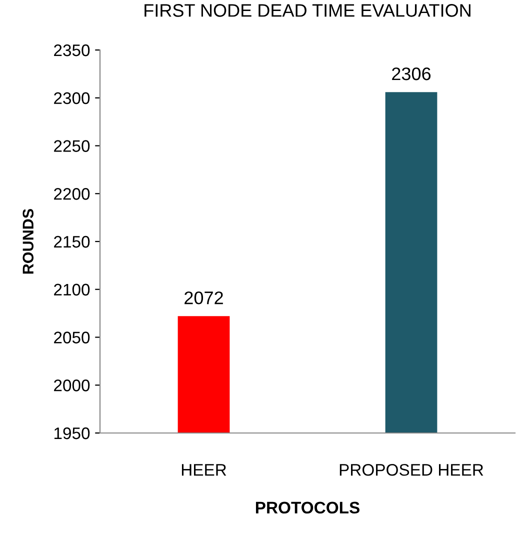 This screenshot has height=544, width=517. Describe the element at coordinates (72, 433) in the screenshot. I see `y-tick-label: 1950` at that location.